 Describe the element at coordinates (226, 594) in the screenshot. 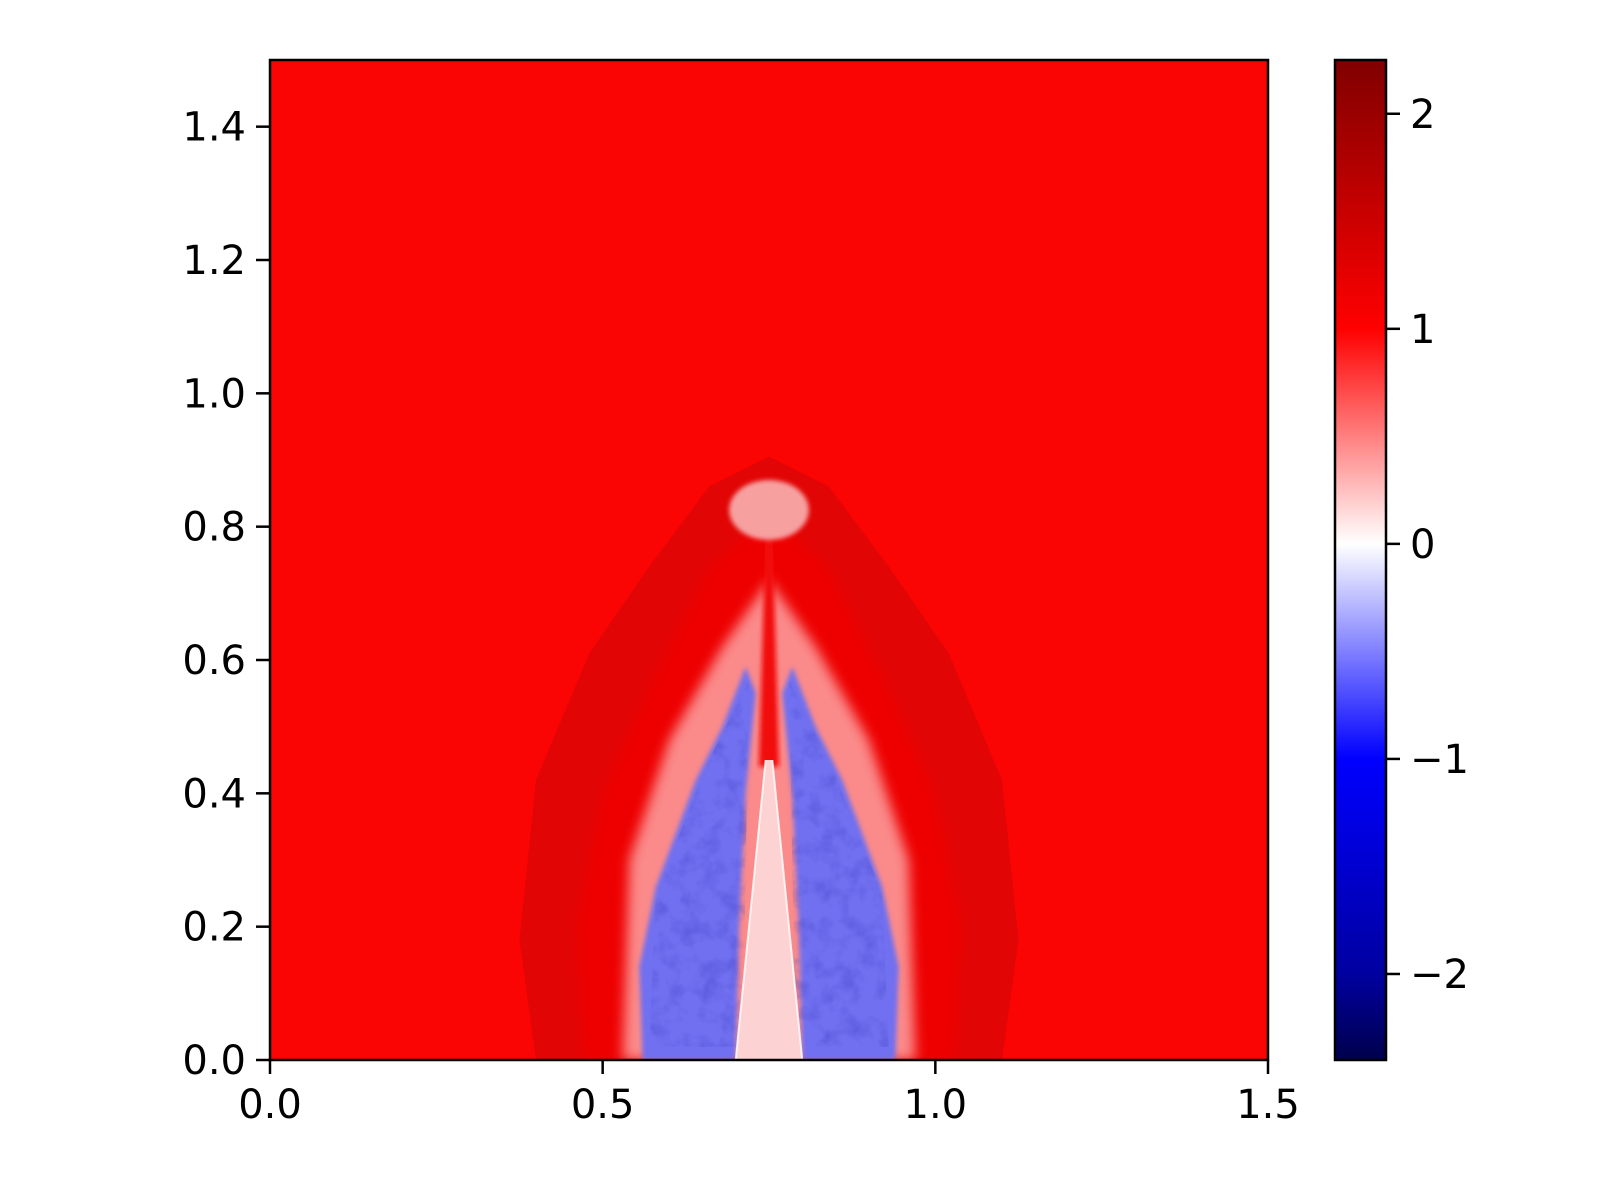

I see `y-axis: 0.0 0.2 0.4 0.6 0.8 1.0 1.2 1.4` at that location.